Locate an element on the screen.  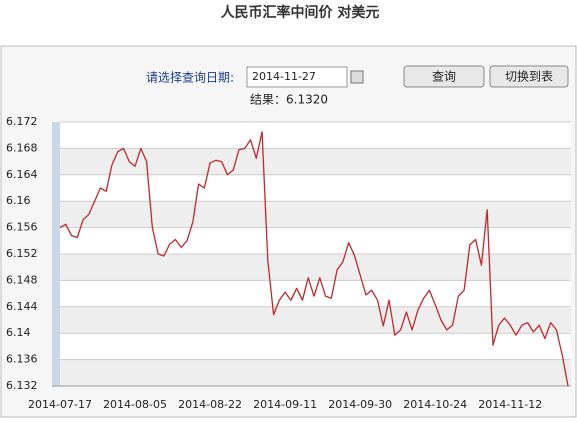
y-tick-label: 6.168 is located at coordinates (22, 147).